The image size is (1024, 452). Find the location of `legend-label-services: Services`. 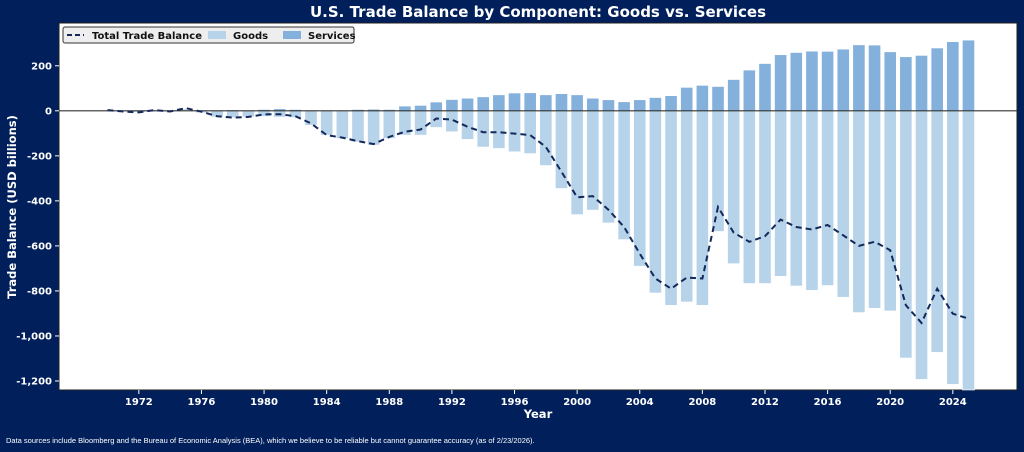

legend-label-services: Services is located at coordinates (332, 36).